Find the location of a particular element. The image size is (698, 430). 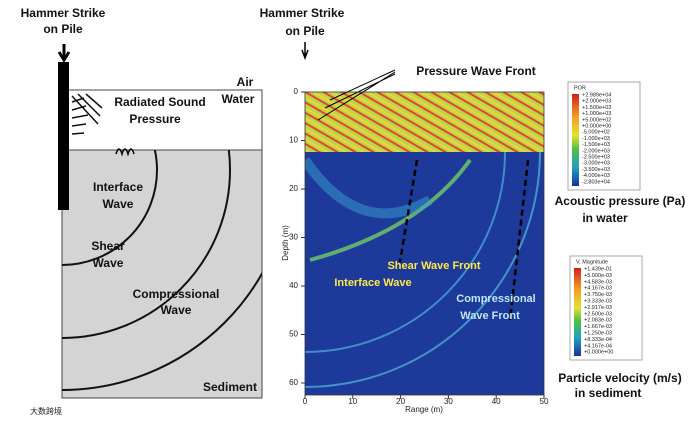

values-n2: +4.583e-03 is located at coordinates (598, 282).